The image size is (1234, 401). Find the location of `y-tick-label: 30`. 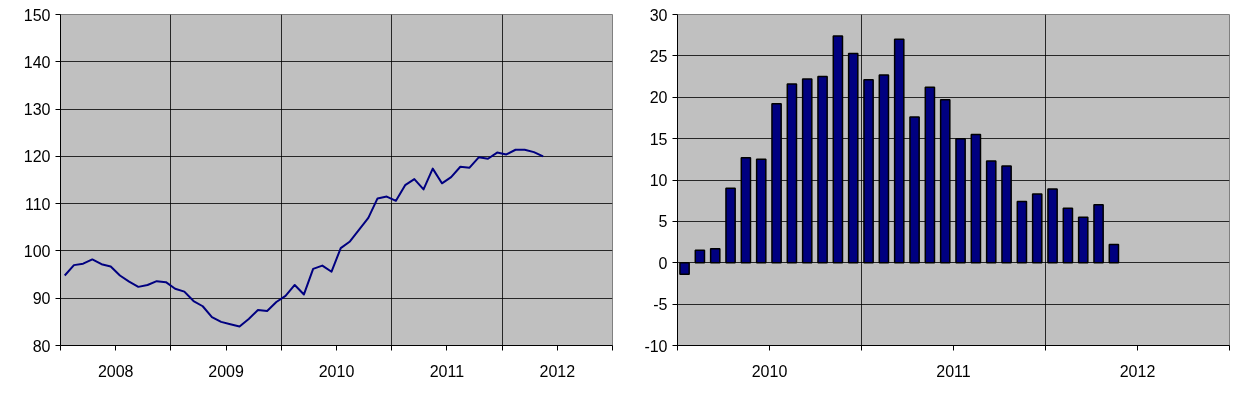

y-tick-label: 30 is located at coordinates (658, 15).